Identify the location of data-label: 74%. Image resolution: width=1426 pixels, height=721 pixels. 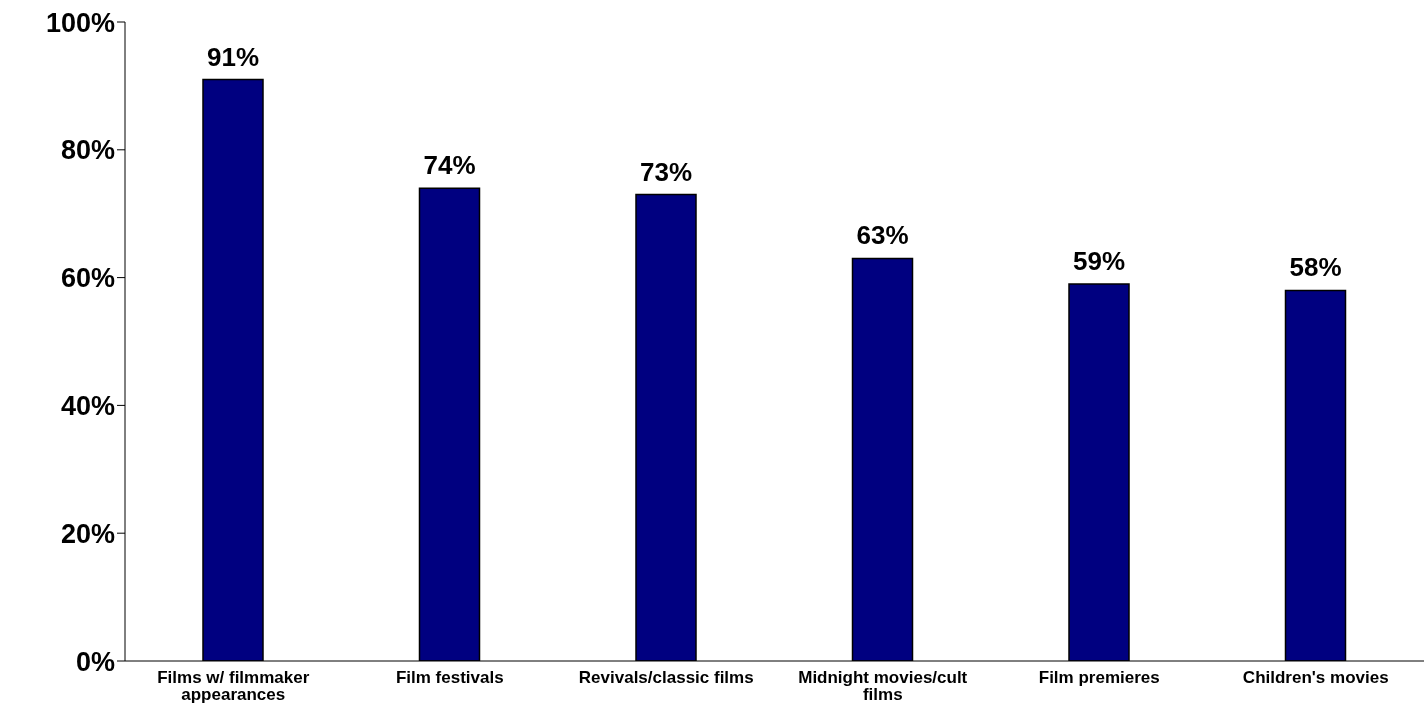
(449, 165).